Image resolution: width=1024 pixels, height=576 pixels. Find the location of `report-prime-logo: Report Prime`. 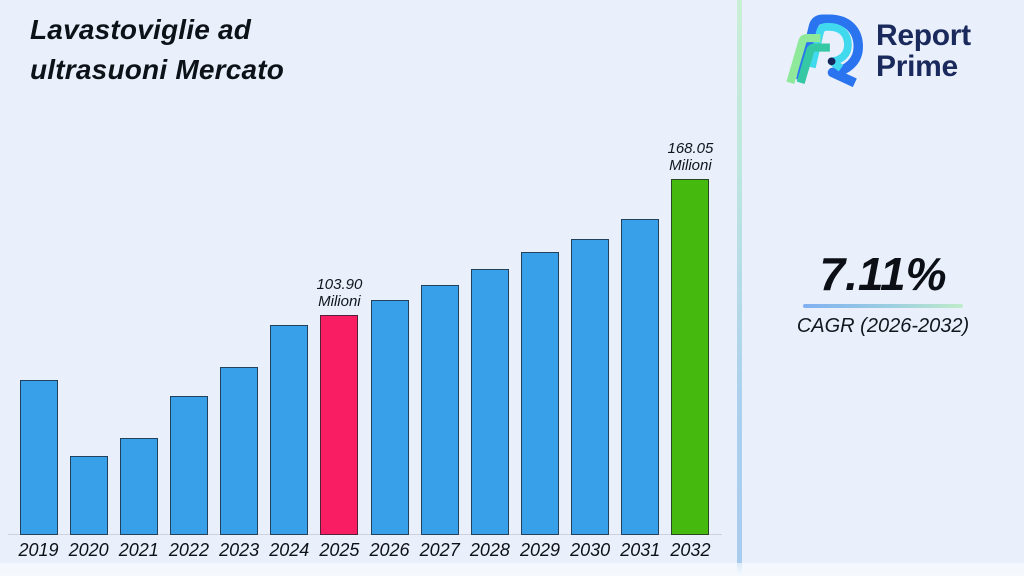

report-prime-logo: Report Prime is located at coordinates (875, 51).